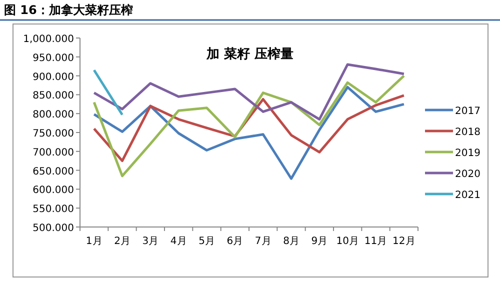 This screenshot has width=500, height=301. Describe the element at coordinates (53, 210) in the screenshot. I see `y-tick-label: 550.000` at that location.